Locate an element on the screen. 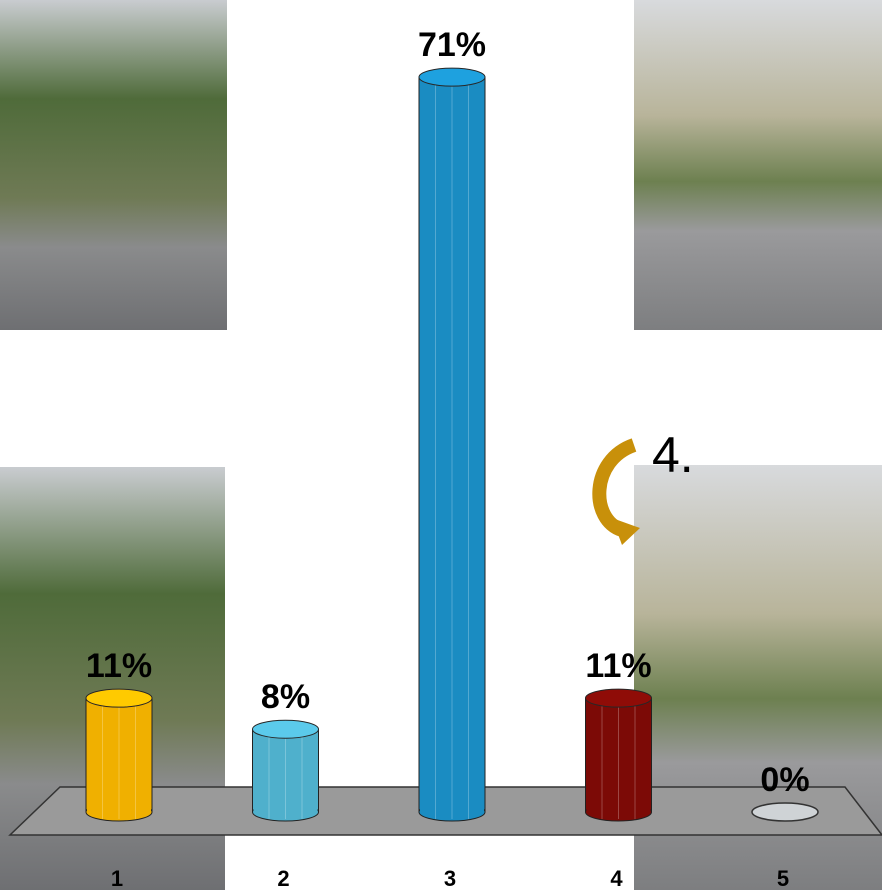  annotation: 4. is located at coordinates (673, 455).